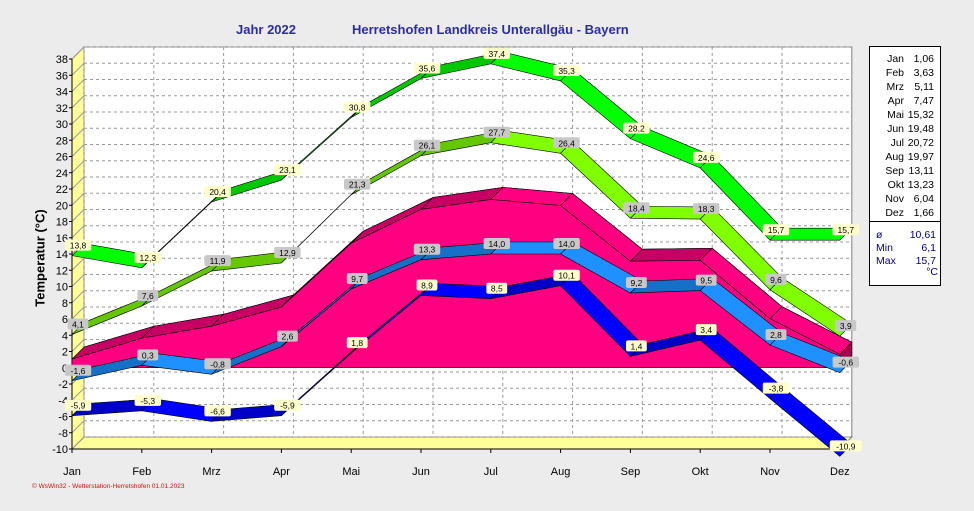  I want to click on data-label: 14,0, so click(566, 244).